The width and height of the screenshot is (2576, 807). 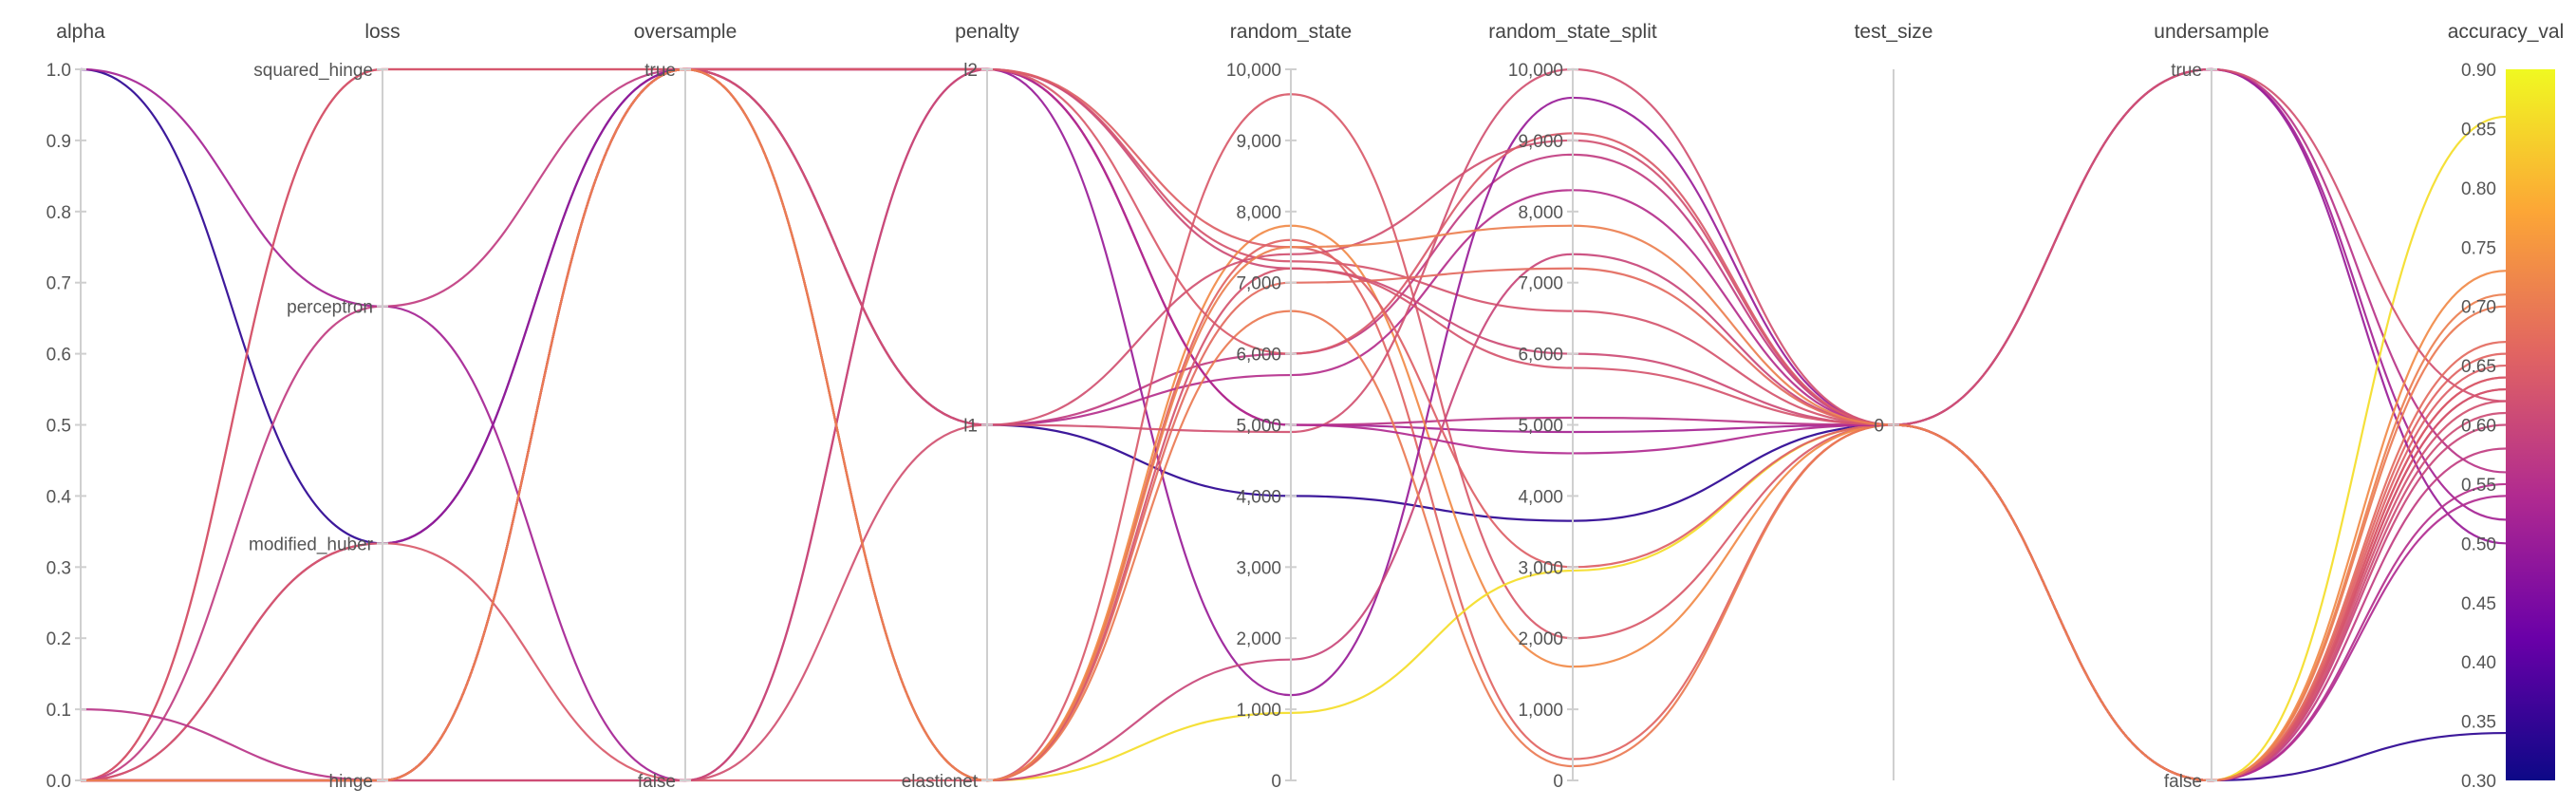 What do you see at coordinates (1540, 142) in the screenshot?
I see `tick-label-random_state_split: 9,000` at bounding box center [1540, 142].